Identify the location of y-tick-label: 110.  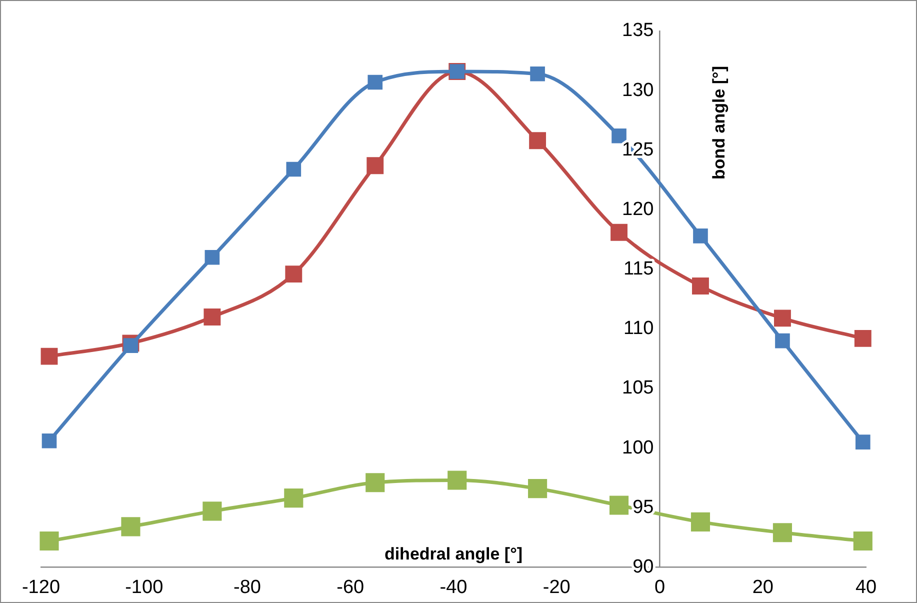
(638, 329).